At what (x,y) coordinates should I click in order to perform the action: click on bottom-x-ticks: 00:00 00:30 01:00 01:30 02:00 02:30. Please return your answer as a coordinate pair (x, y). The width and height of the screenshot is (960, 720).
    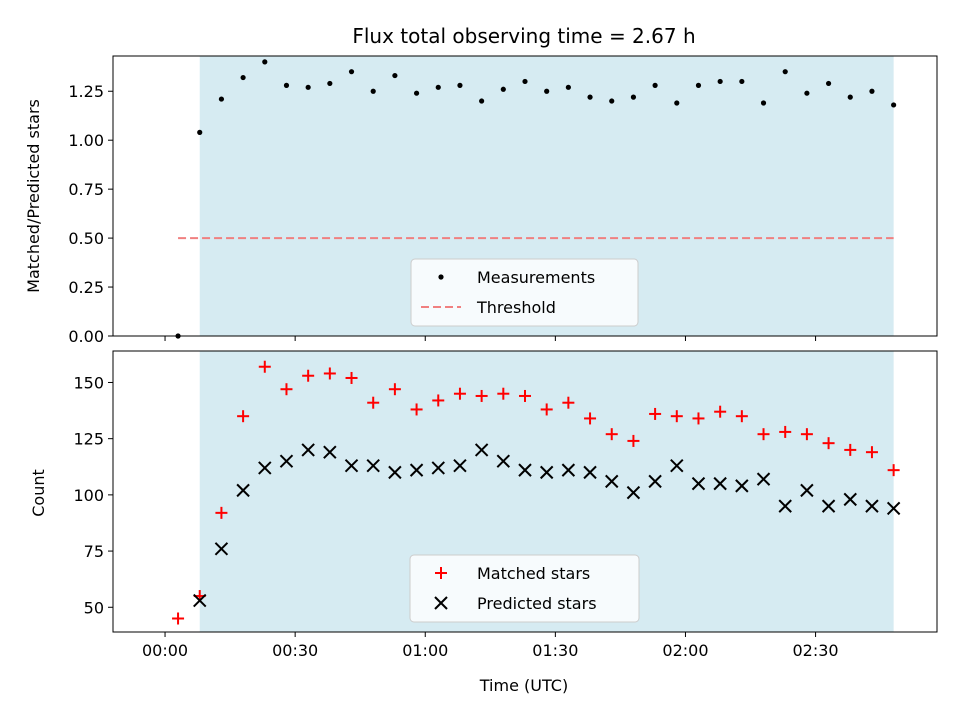
    Looking at the image, I should click on (490, 646).